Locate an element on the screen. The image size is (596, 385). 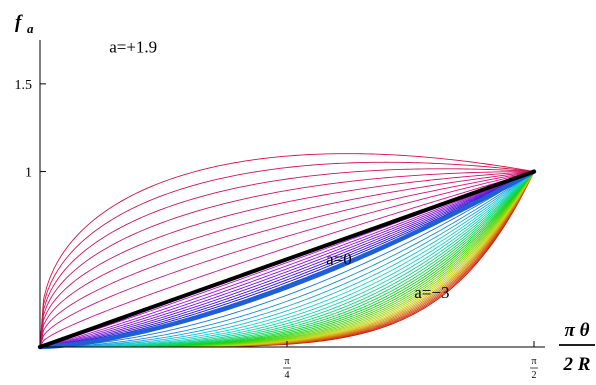
y-axis-title-main: f is located at coordinates (19, 22).